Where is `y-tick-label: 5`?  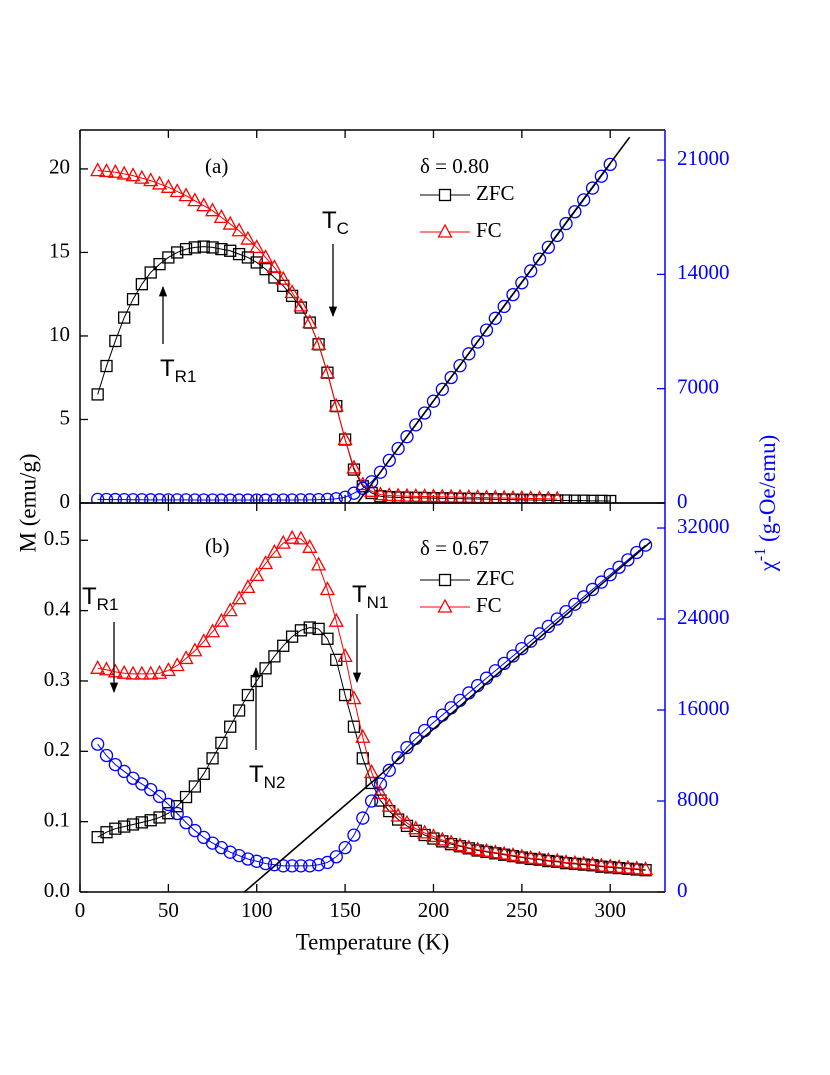
y-tick-label: 5 is located at coordinates (65, 417).